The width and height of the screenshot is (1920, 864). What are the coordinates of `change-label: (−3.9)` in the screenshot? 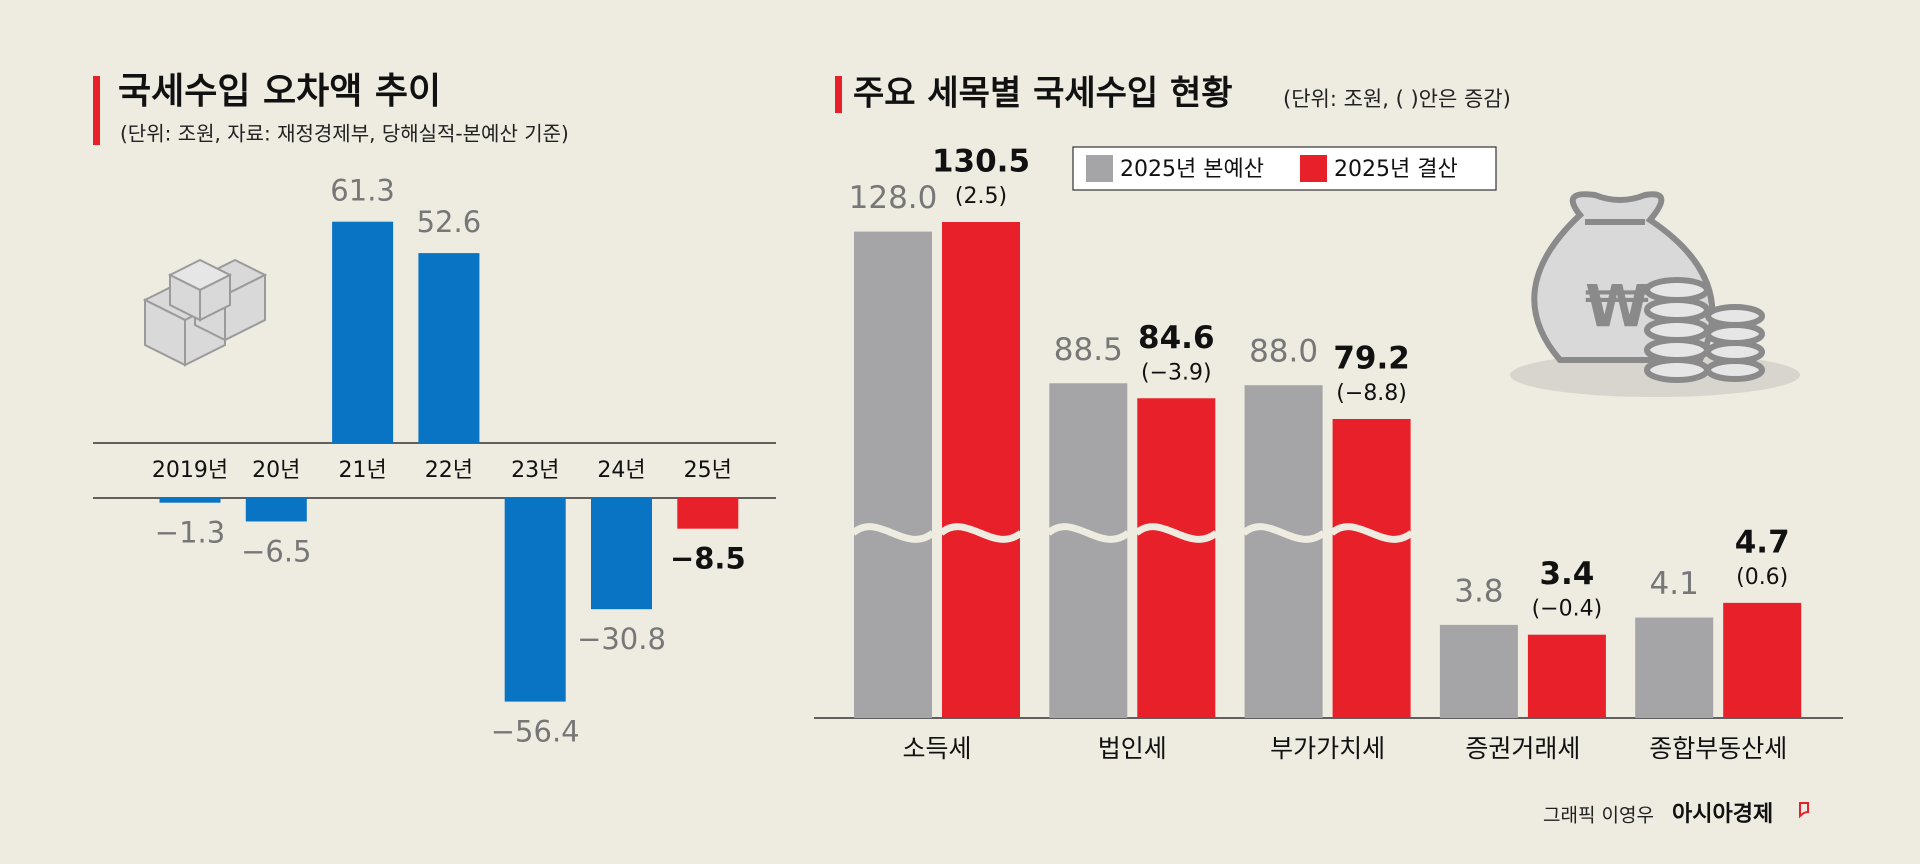 It's located at (1176, 372).